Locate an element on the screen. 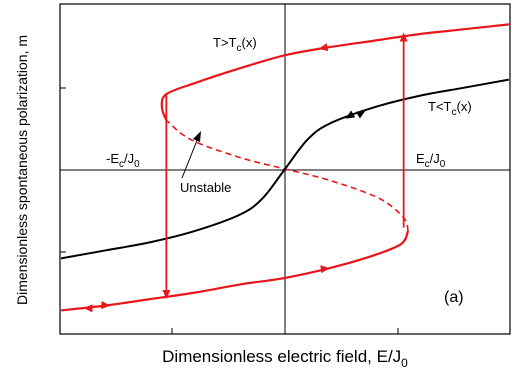 This screenshot has width=514, height=377. arrowhead-lower-branch-left is located at coordinates (88, 308).